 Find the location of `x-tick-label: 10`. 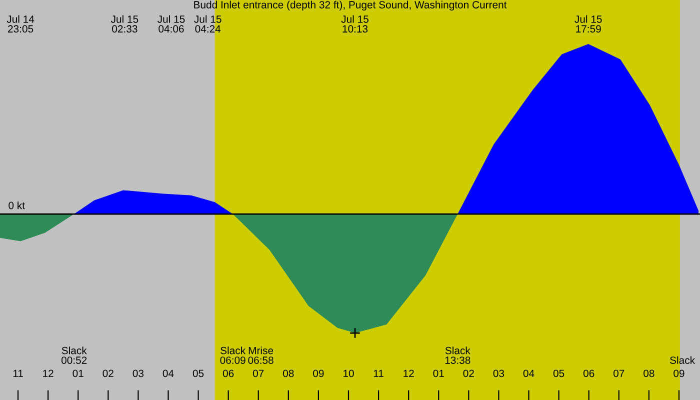

x-tick-label: 10 is located at coordinates (349, 374).